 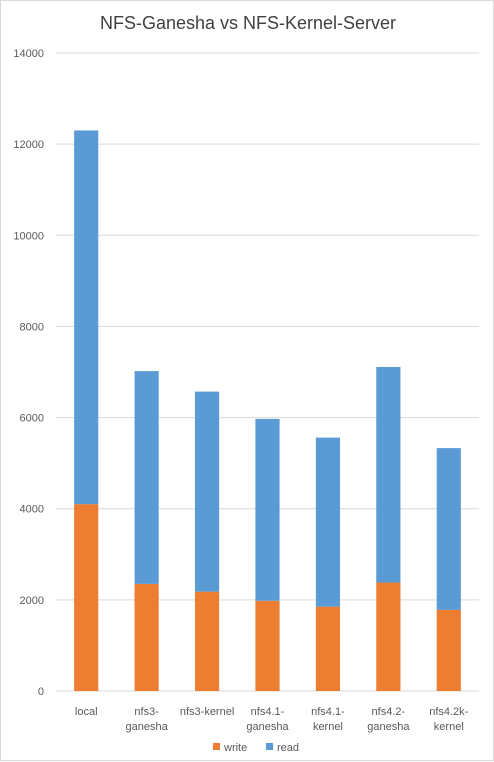 What do you see at coordinates (267, 719) in the screenshot?
I see `x-category-label: nfs4.1- ganesha` at bounding box center [267, 719].